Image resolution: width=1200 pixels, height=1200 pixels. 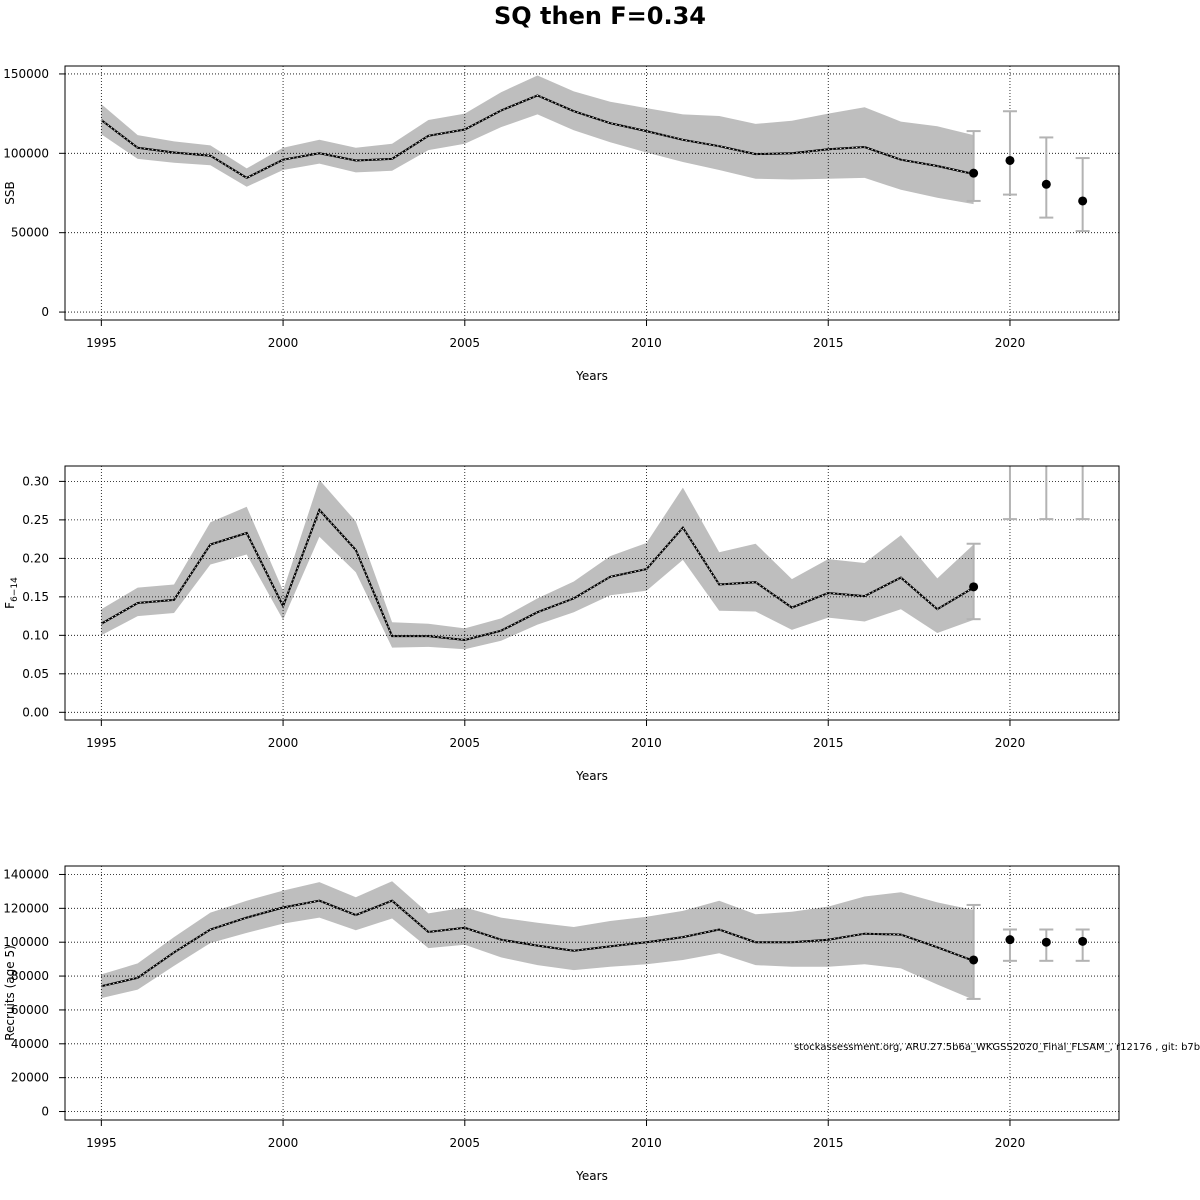 What do you see at coordinates (10, 993) in the screenshot?
I see `y-axis-title: Recruits (age 5)` at bounding box center [10, 993].